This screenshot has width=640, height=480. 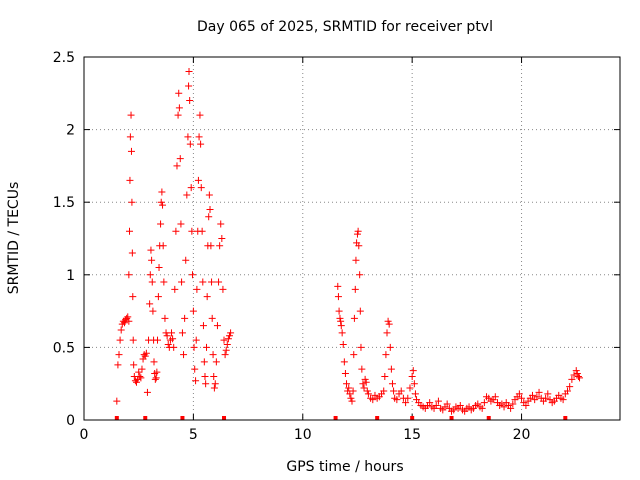 I want to click on x-tick-label: 20, so click(x=522, y=435).